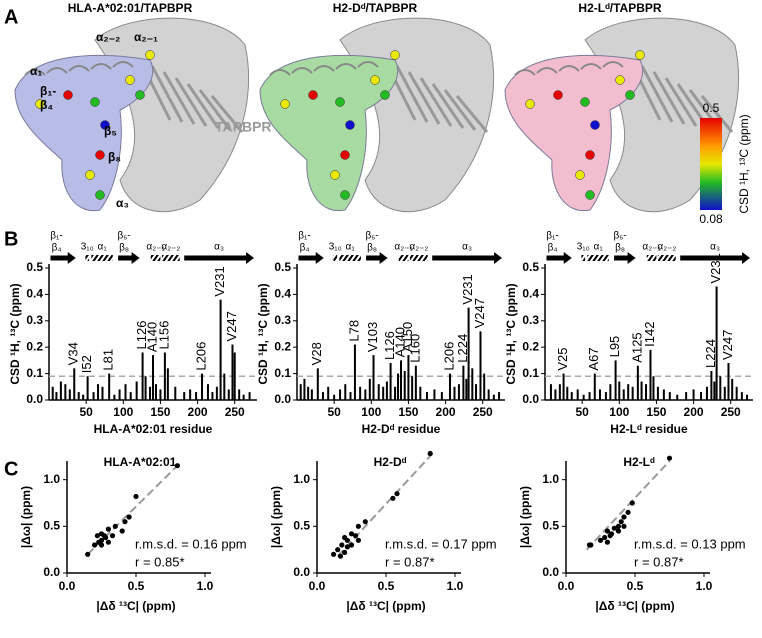  I want to click on strand-head, so click(498, 258).